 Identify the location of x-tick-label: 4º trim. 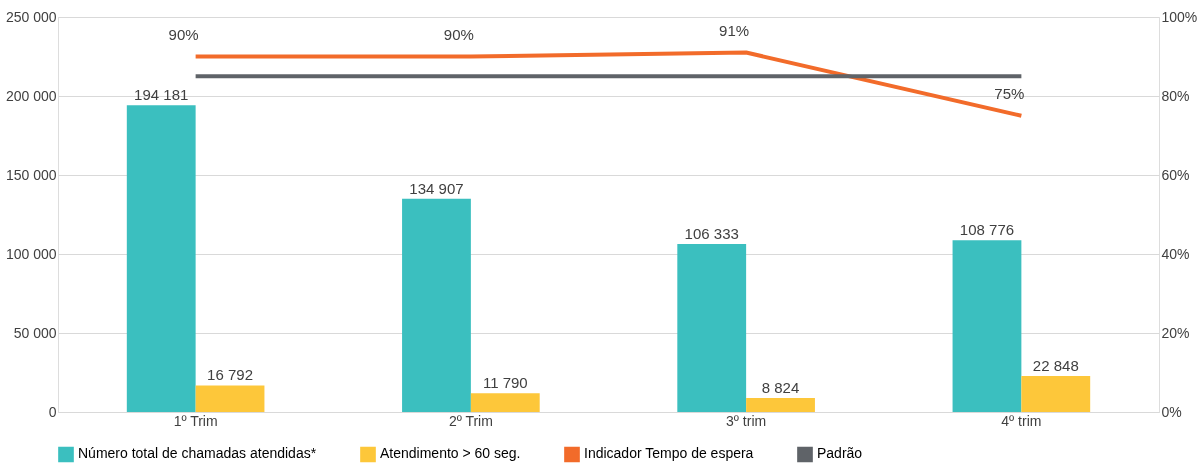
(1021, 420).